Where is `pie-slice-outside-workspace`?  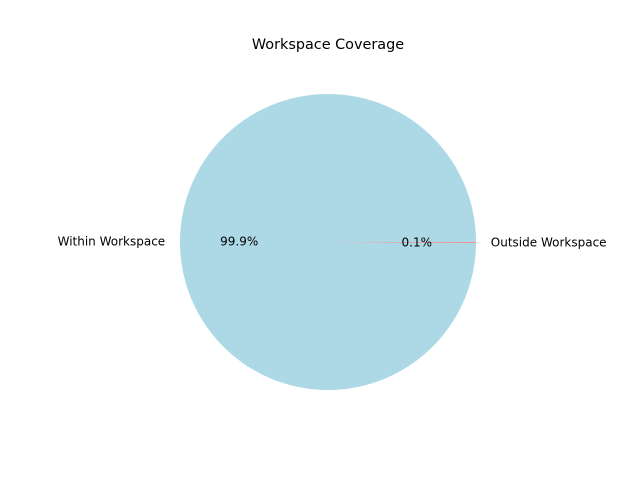 pie-slice-outside-workspace is located at coordinates (402, 242).